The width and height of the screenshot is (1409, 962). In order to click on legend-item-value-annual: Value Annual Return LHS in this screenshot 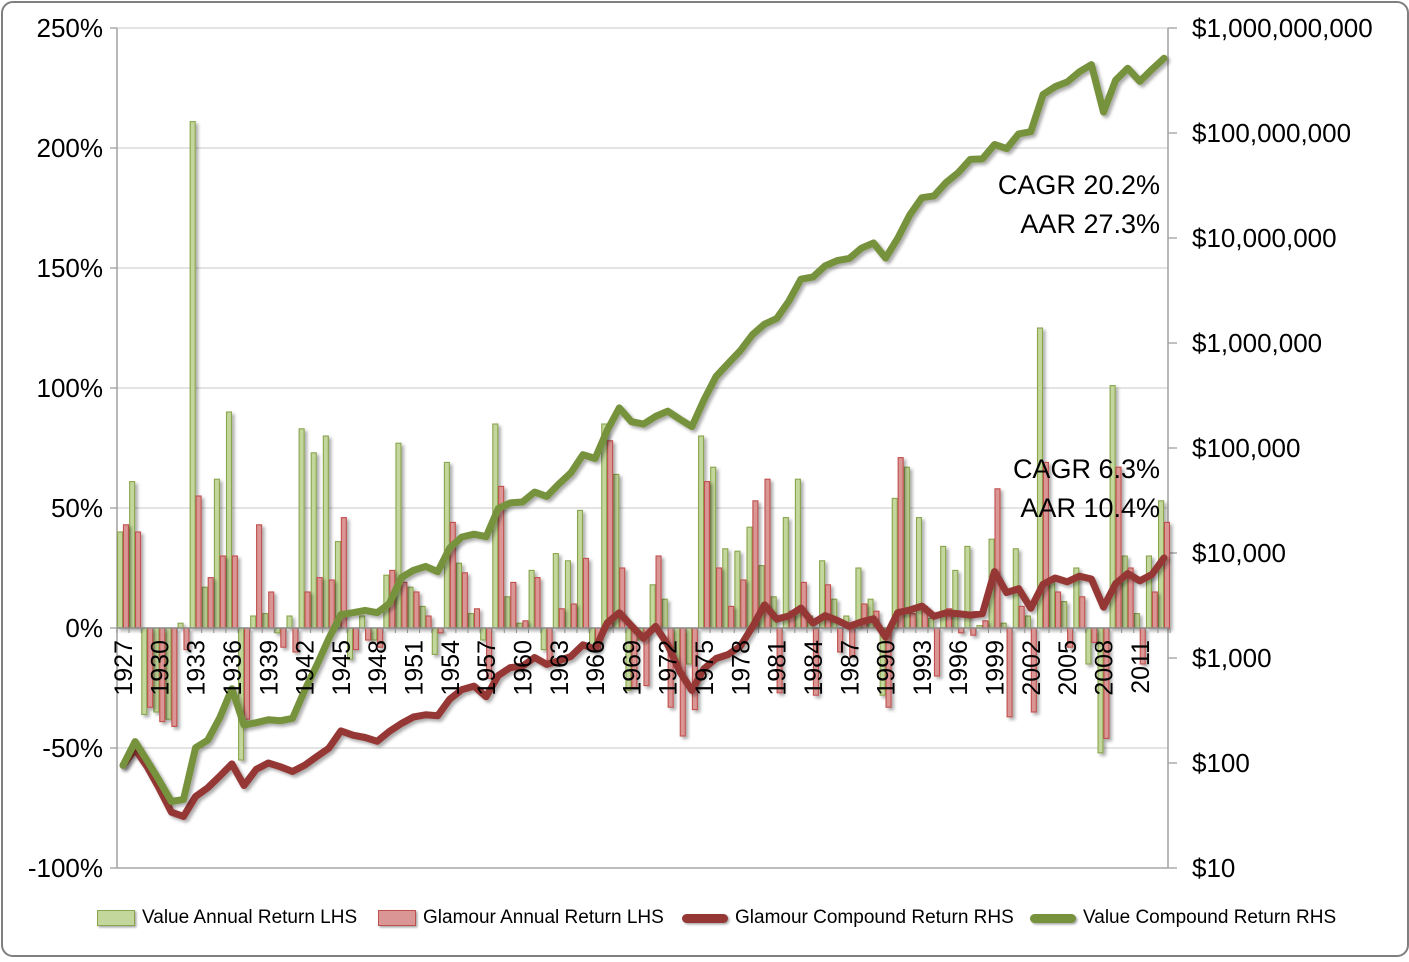, I will do `click(227, 918)`.